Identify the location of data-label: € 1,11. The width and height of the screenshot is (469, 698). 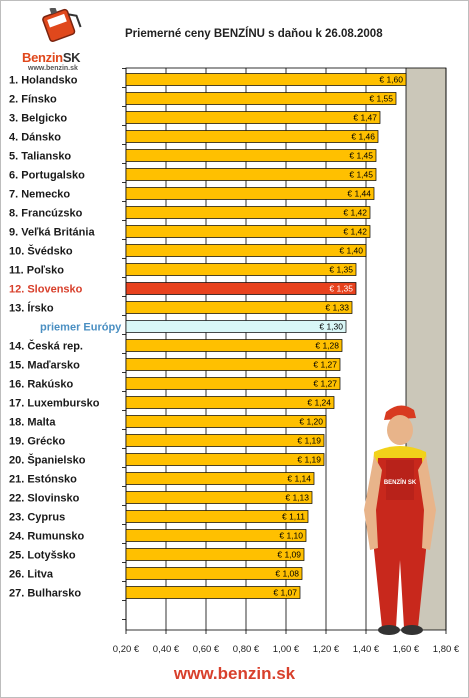
(293, 517).